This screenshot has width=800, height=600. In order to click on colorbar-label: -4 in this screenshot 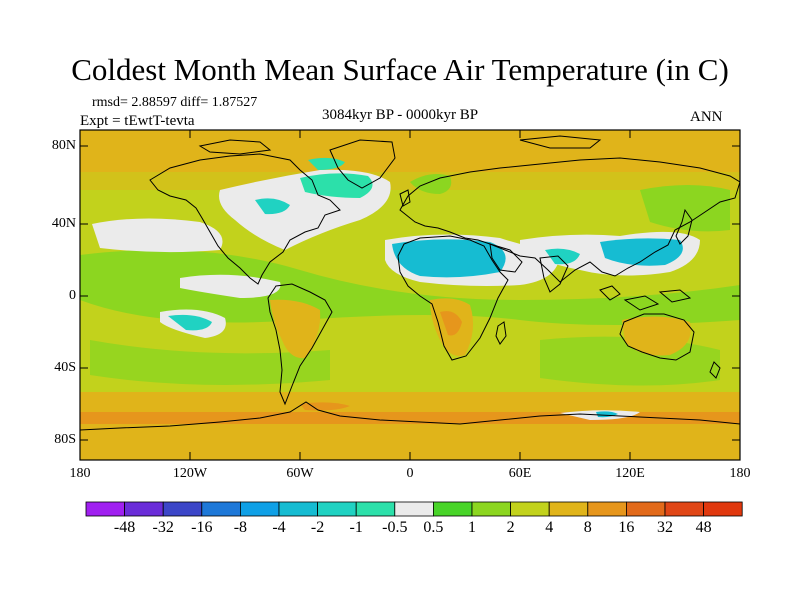, I will do `click(279, 527)`.